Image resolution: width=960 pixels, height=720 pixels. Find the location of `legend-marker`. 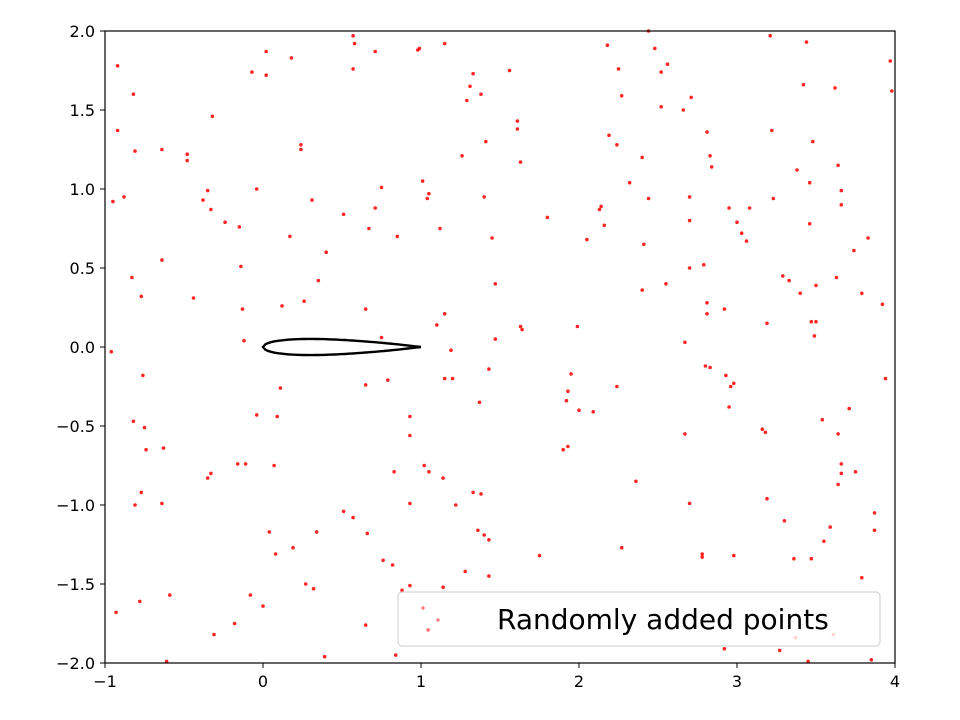

legend-marker is located at coordinates (423, 608).